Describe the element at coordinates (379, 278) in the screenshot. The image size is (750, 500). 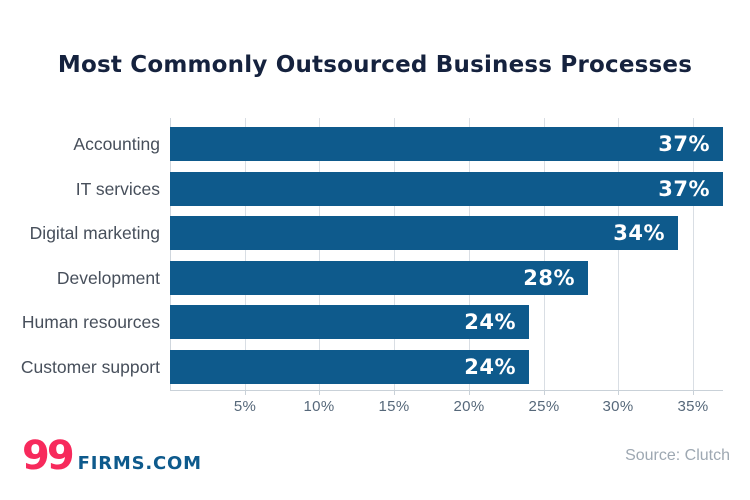
I see `bar-development: 28%` at that location.